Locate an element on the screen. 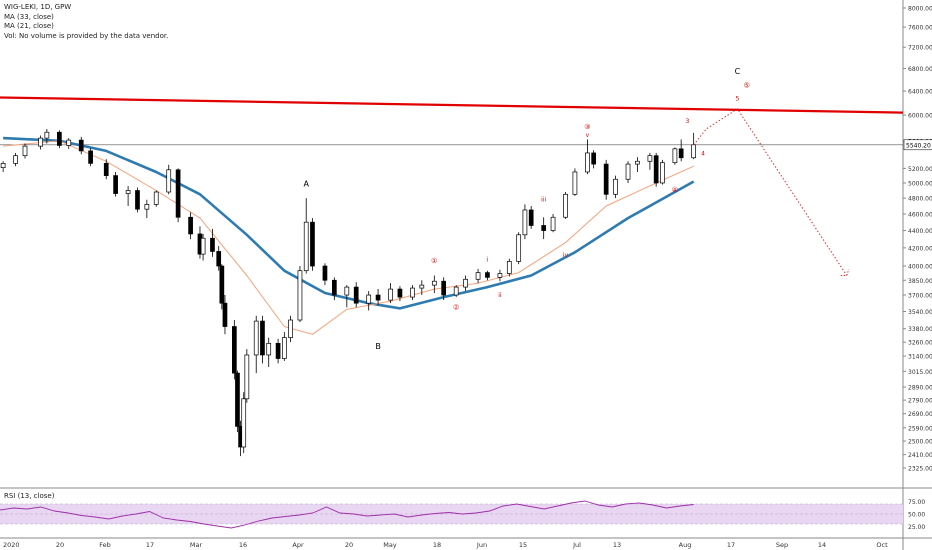 The width and height of the screenshot is (932, 550). time-label-9: 18 is located at coordinates (437, 545).